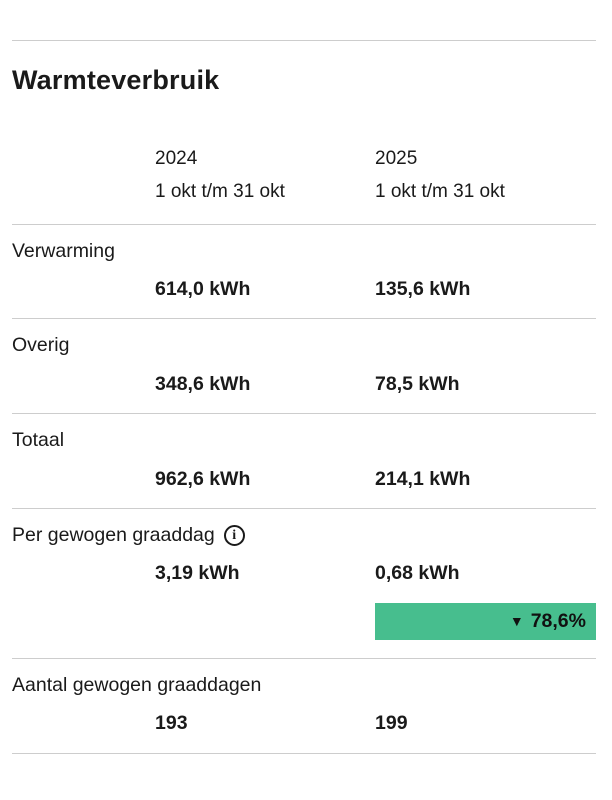 The image size is (612, 800). What do you see at coordinates (304, 535) in the screenshot?
I see `row-label: Per gewogen graaddag i` at bounding box center [304, 535].